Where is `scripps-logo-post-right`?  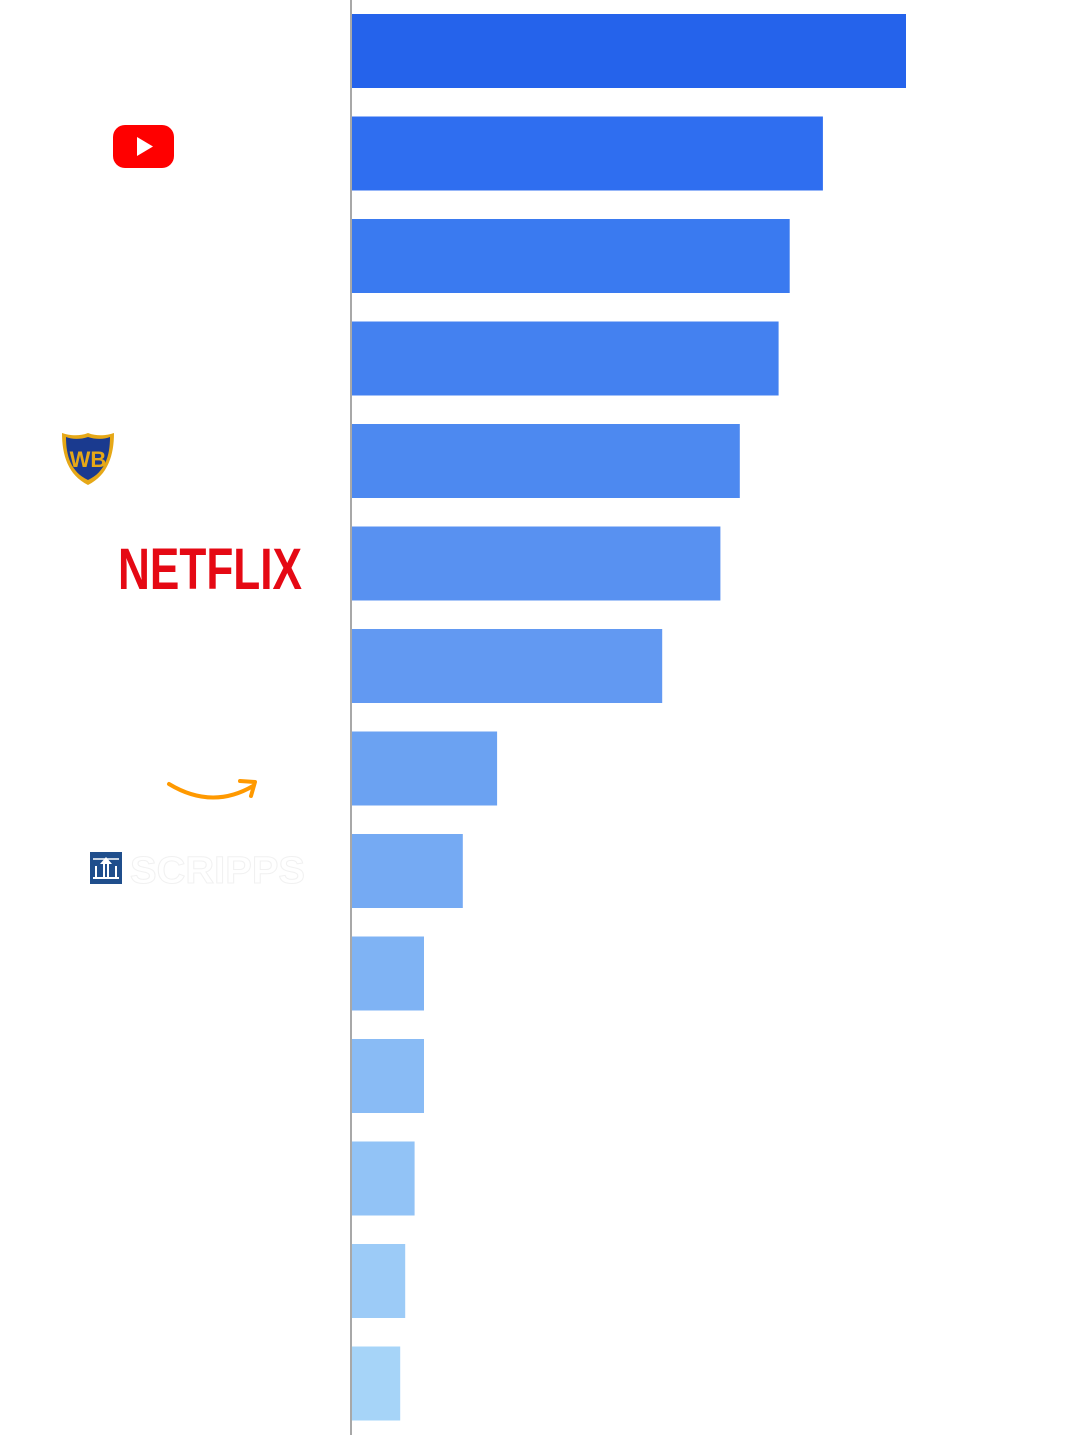 scripps-logo-post-right is located at coordinates (116, 872).